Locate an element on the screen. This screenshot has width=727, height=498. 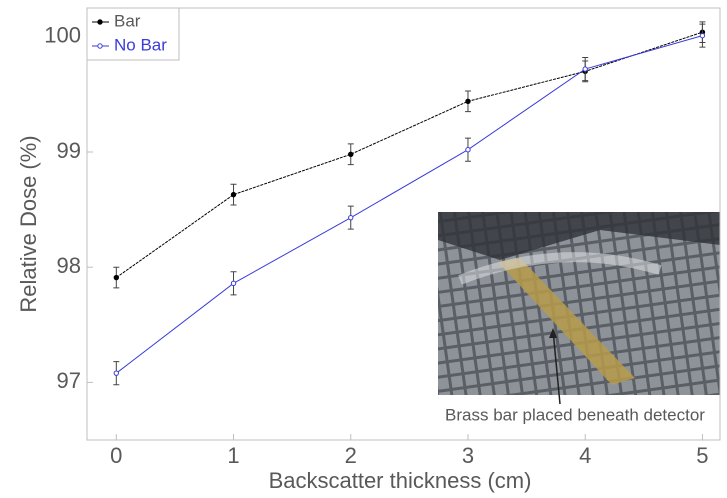
x-tick-label: 2 is located at coordinates (351, 455).